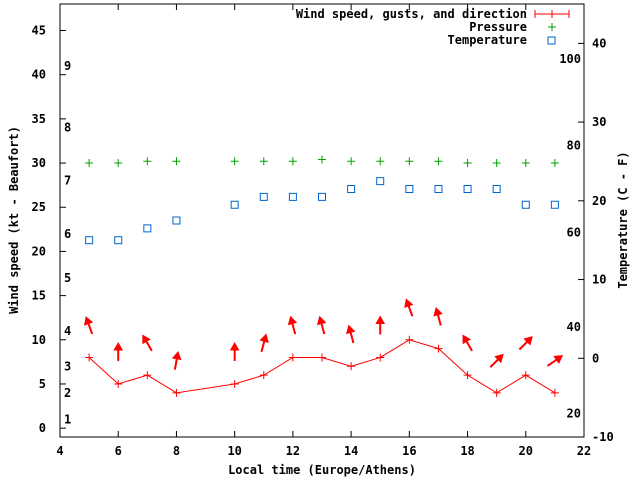 The height and width of the screenshot is (480, 640). I want to click on legend-temperature-label: Temperature, so click(487, 40).